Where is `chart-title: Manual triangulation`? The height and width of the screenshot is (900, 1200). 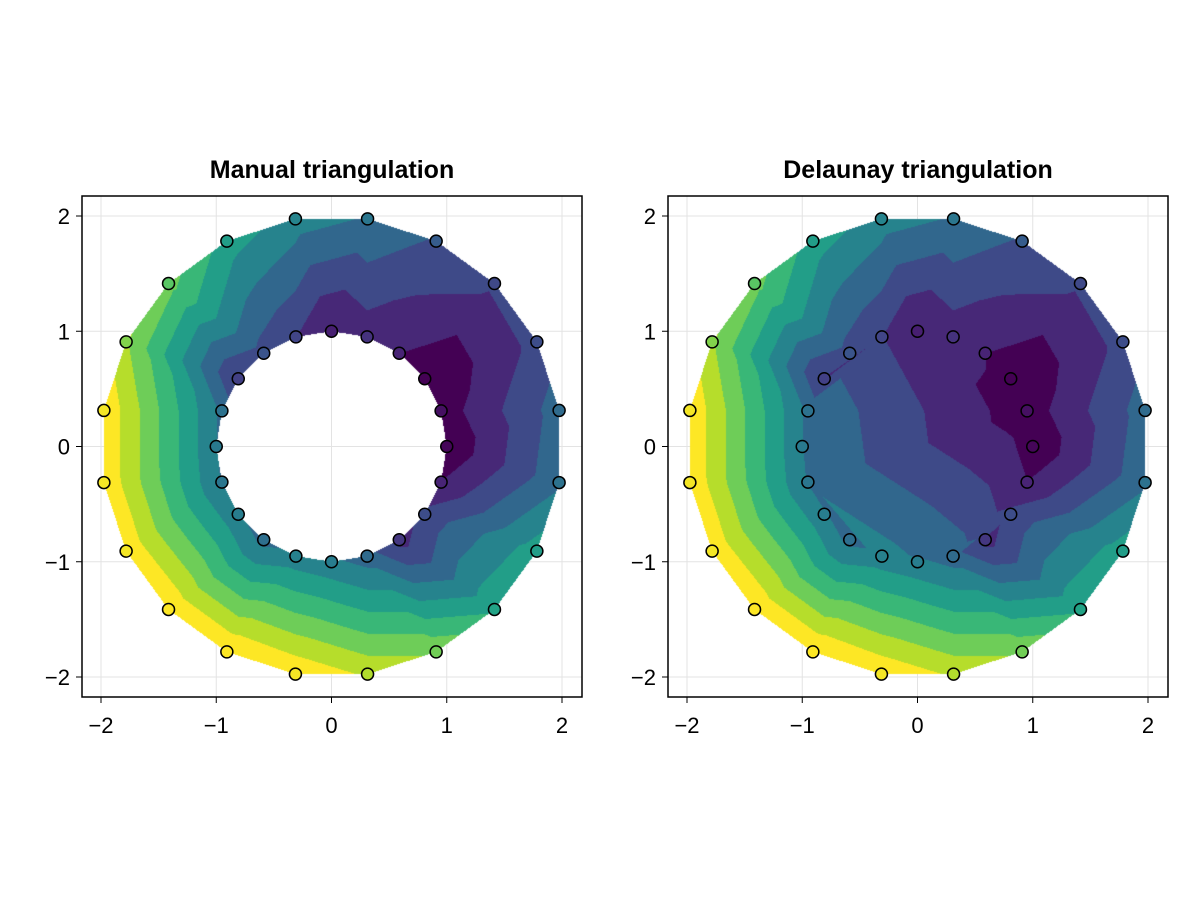 chart-title: Manual triangulation is located at coordinates (332, 170).